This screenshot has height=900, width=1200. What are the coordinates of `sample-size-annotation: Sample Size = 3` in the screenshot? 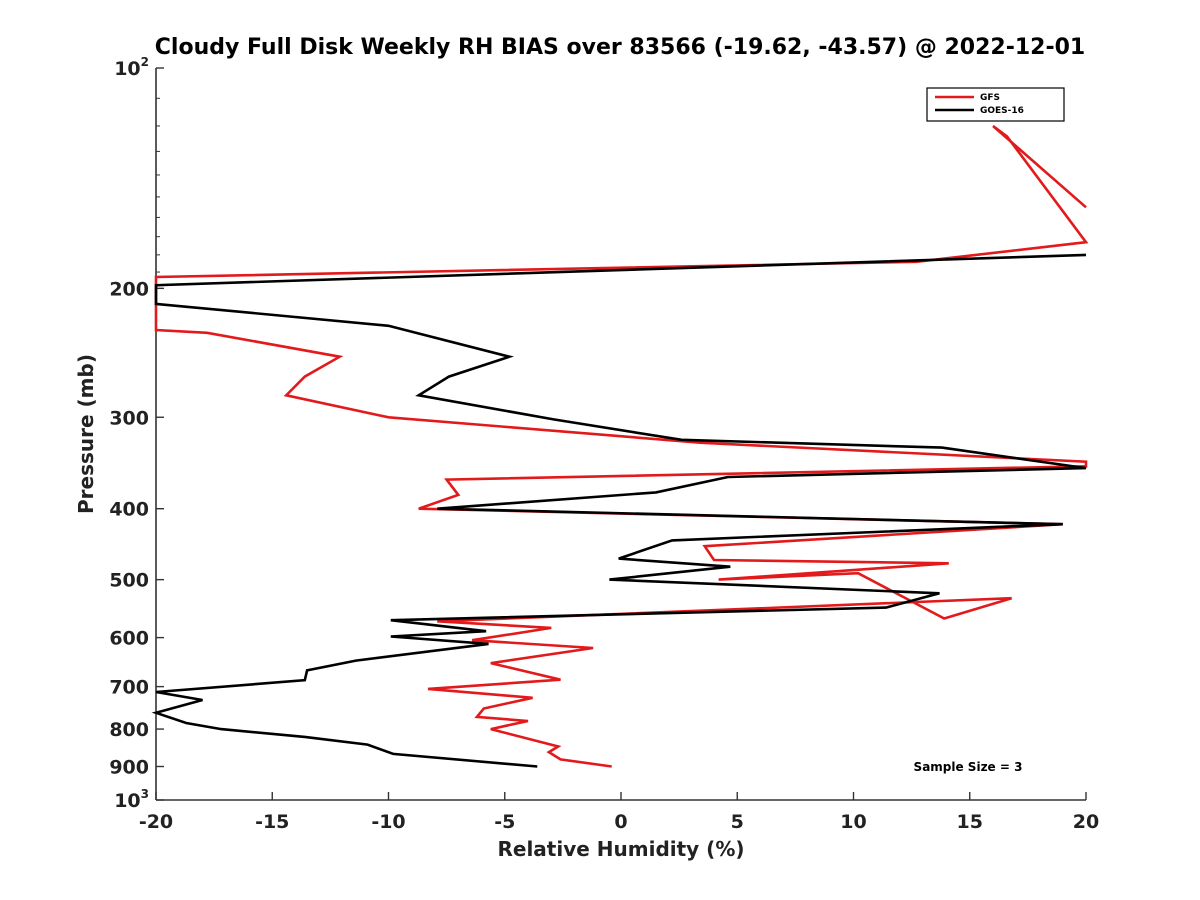 It's located at (968, 767).